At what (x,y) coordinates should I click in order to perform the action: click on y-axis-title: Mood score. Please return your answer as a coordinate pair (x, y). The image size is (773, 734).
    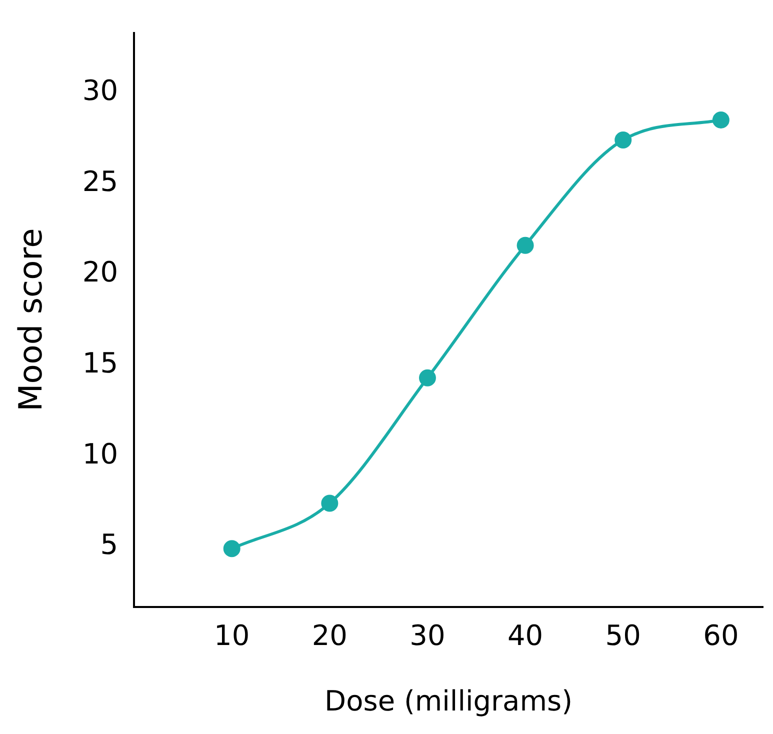
    Looking at the image, I should click on (31, 320).